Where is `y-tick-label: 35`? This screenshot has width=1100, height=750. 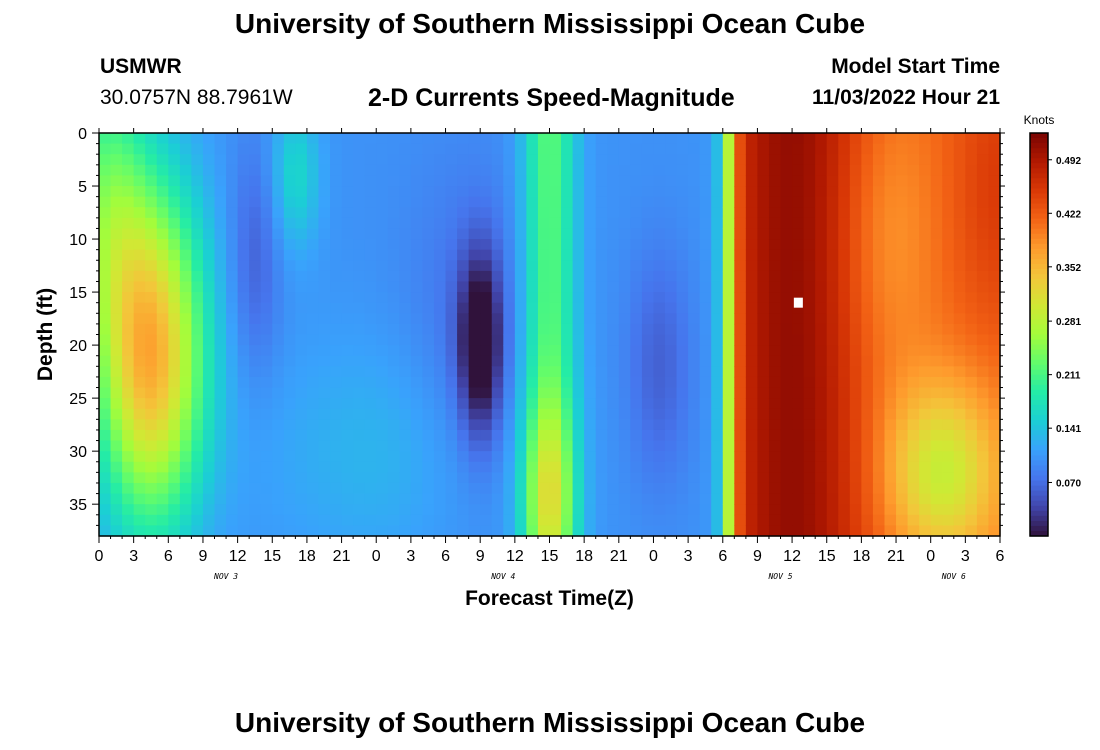
y-tick-label: 35 is located at coordinates (78, 505).